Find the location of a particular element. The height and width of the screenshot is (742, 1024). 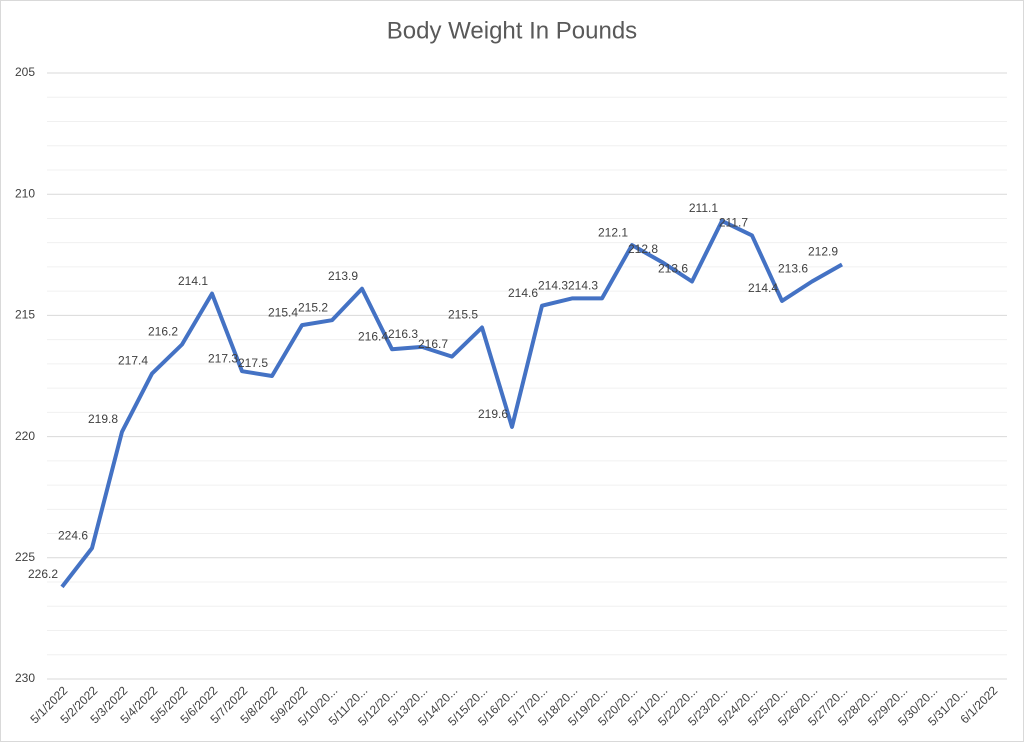

data-label: 214.6 is located at coordinates (523, 293).